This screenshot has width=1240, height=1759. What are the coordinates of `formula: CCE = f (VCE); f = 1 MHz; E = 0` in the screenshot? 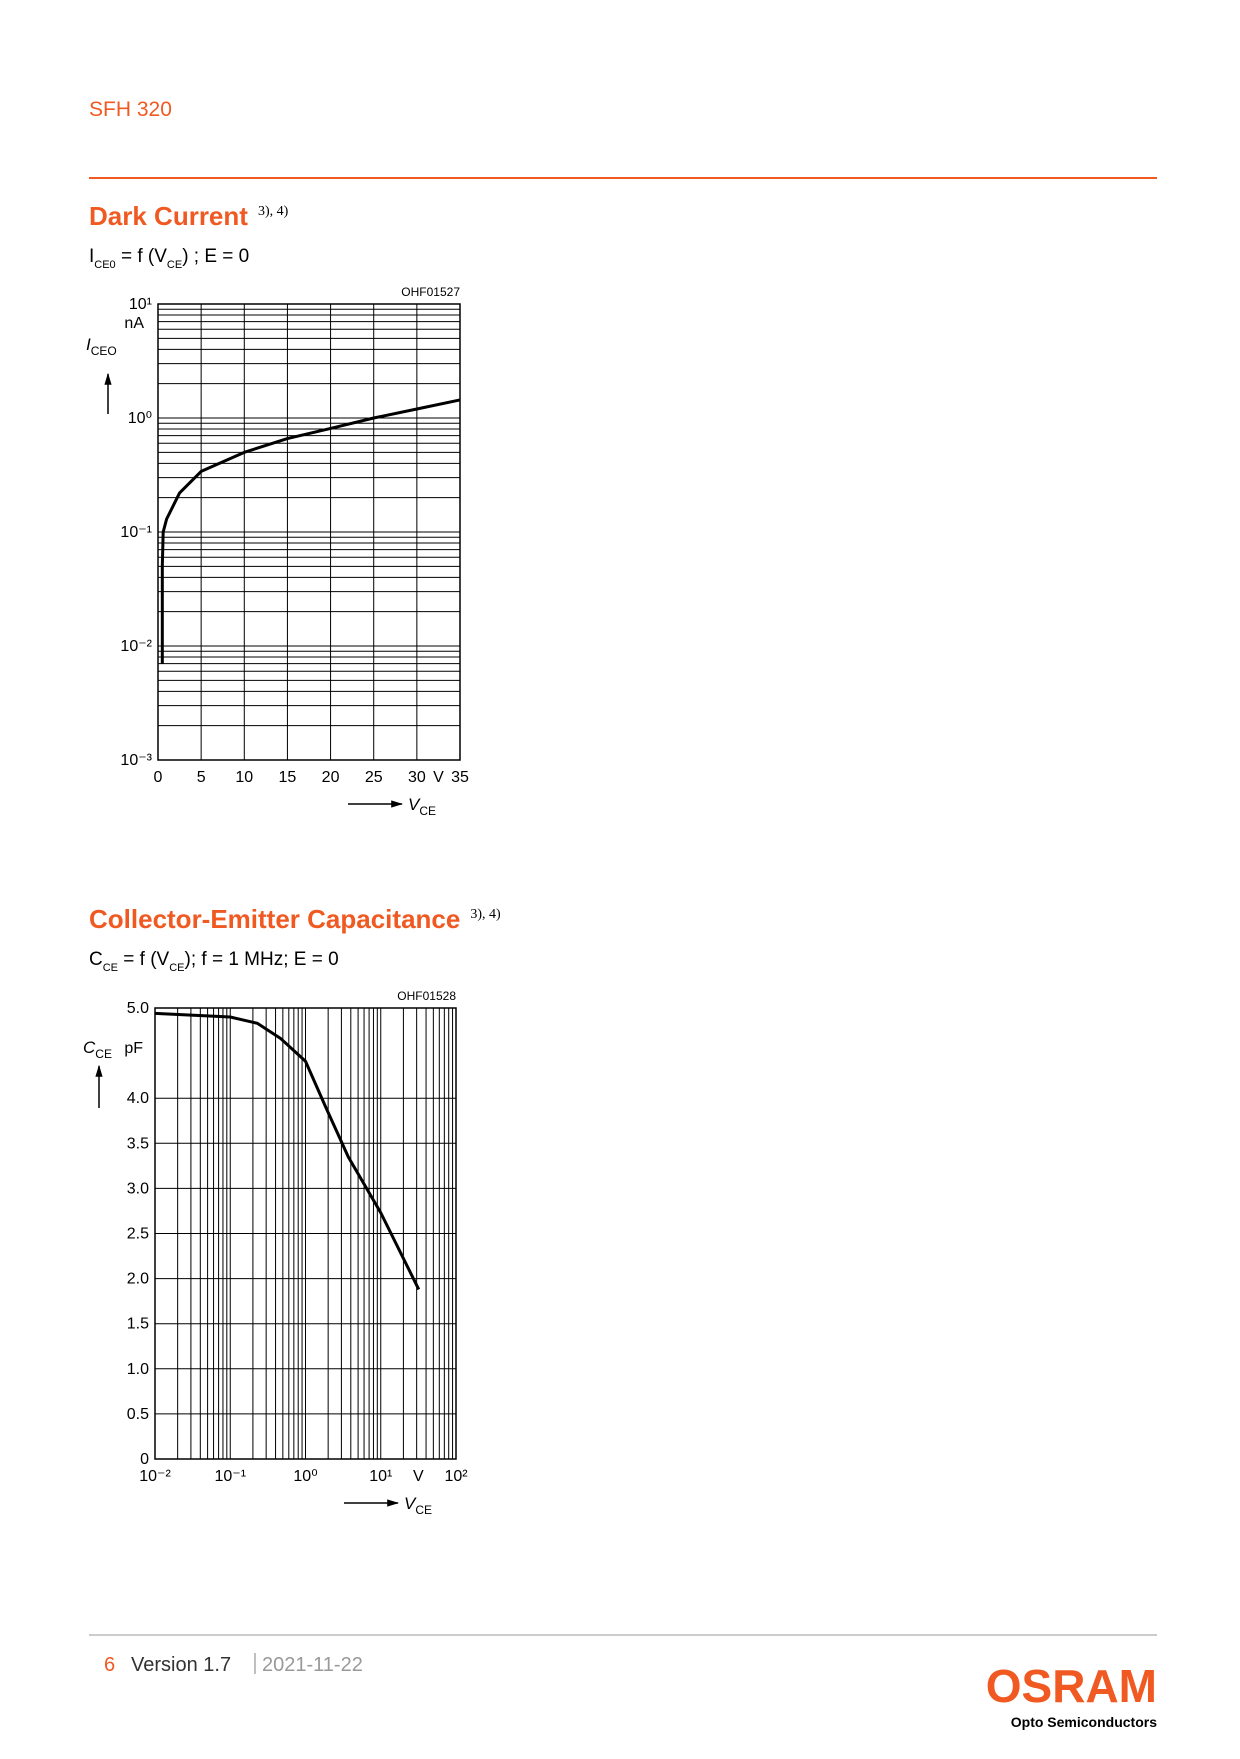 It's located at (214, 961).